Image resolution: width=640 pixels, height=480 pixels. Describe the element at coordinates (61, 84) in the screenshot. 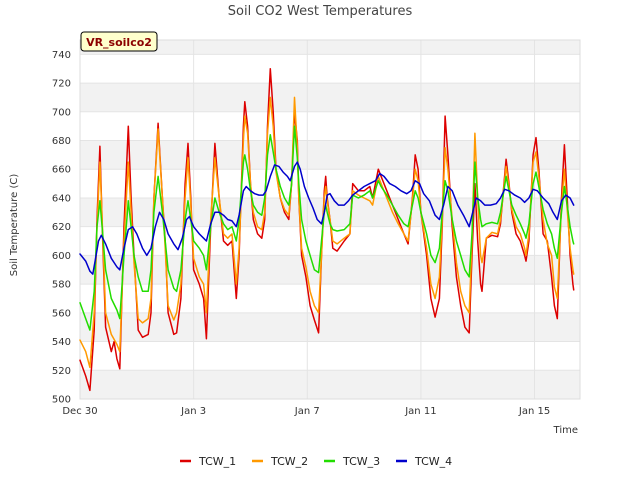

I see `y-tick-label: 720` at that location.